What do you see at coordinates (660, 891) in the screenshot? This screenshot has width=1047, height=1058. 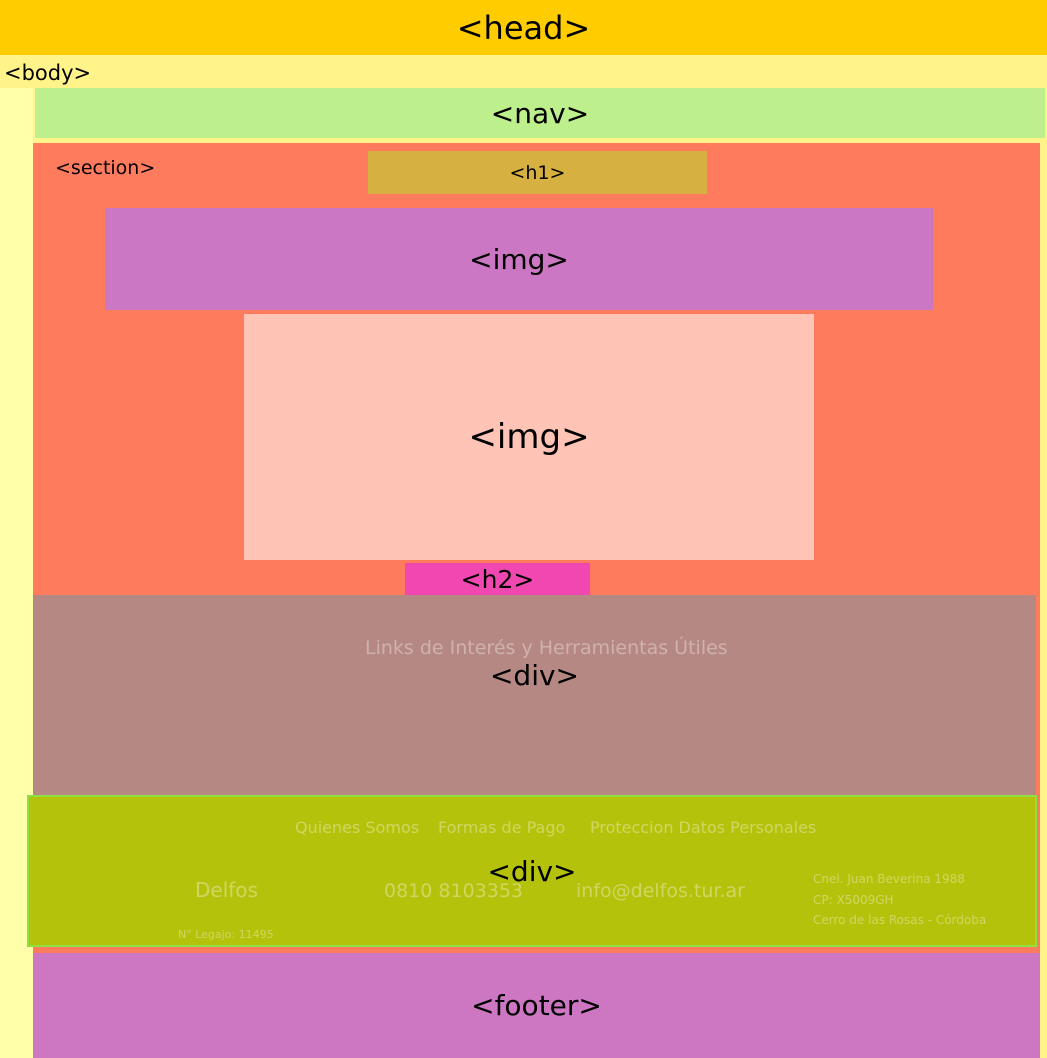 I see `faint-text: info@delfos.tur.ar` at bounding box center [660, 891].